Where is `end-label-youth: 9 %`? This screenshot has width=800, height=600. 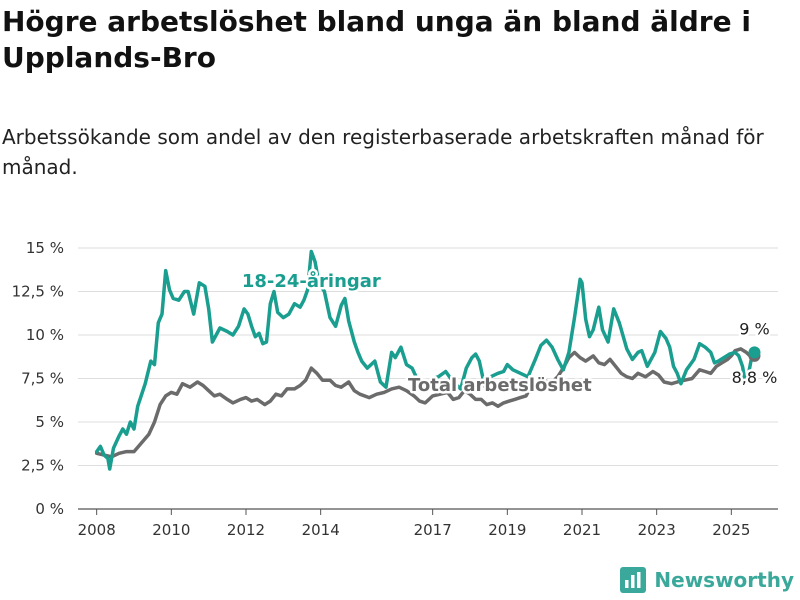 end-label-youth: 9 % is located at coordinates (754, 328).